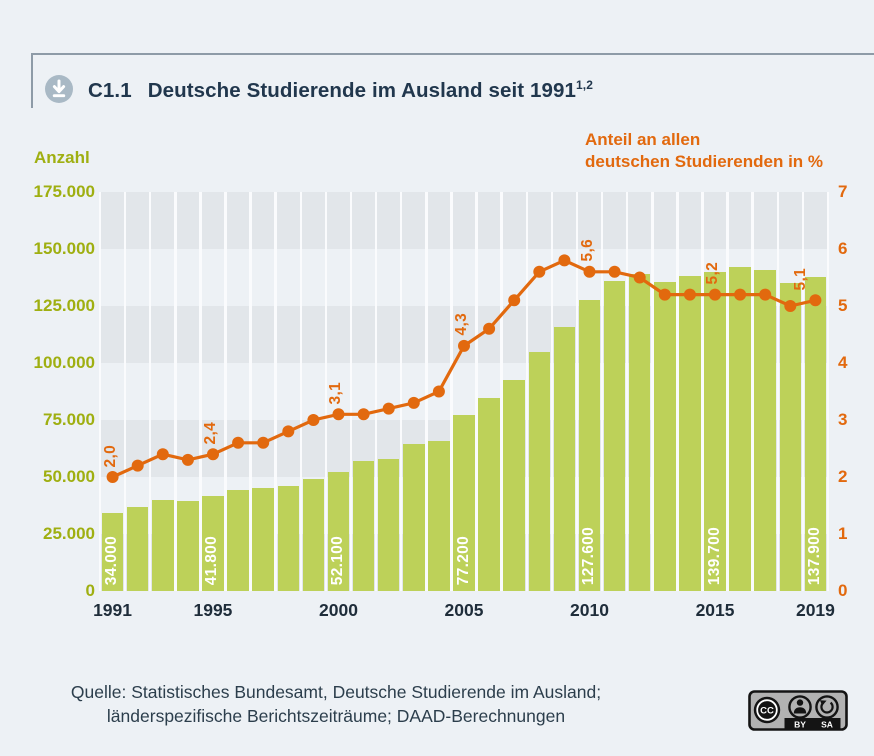 The width and height of the screenshot is (874, 756). What do you see at coordinates (514, 300) in the screenshot?
I see `share-dot-2007` at bounding box center [514, 300].